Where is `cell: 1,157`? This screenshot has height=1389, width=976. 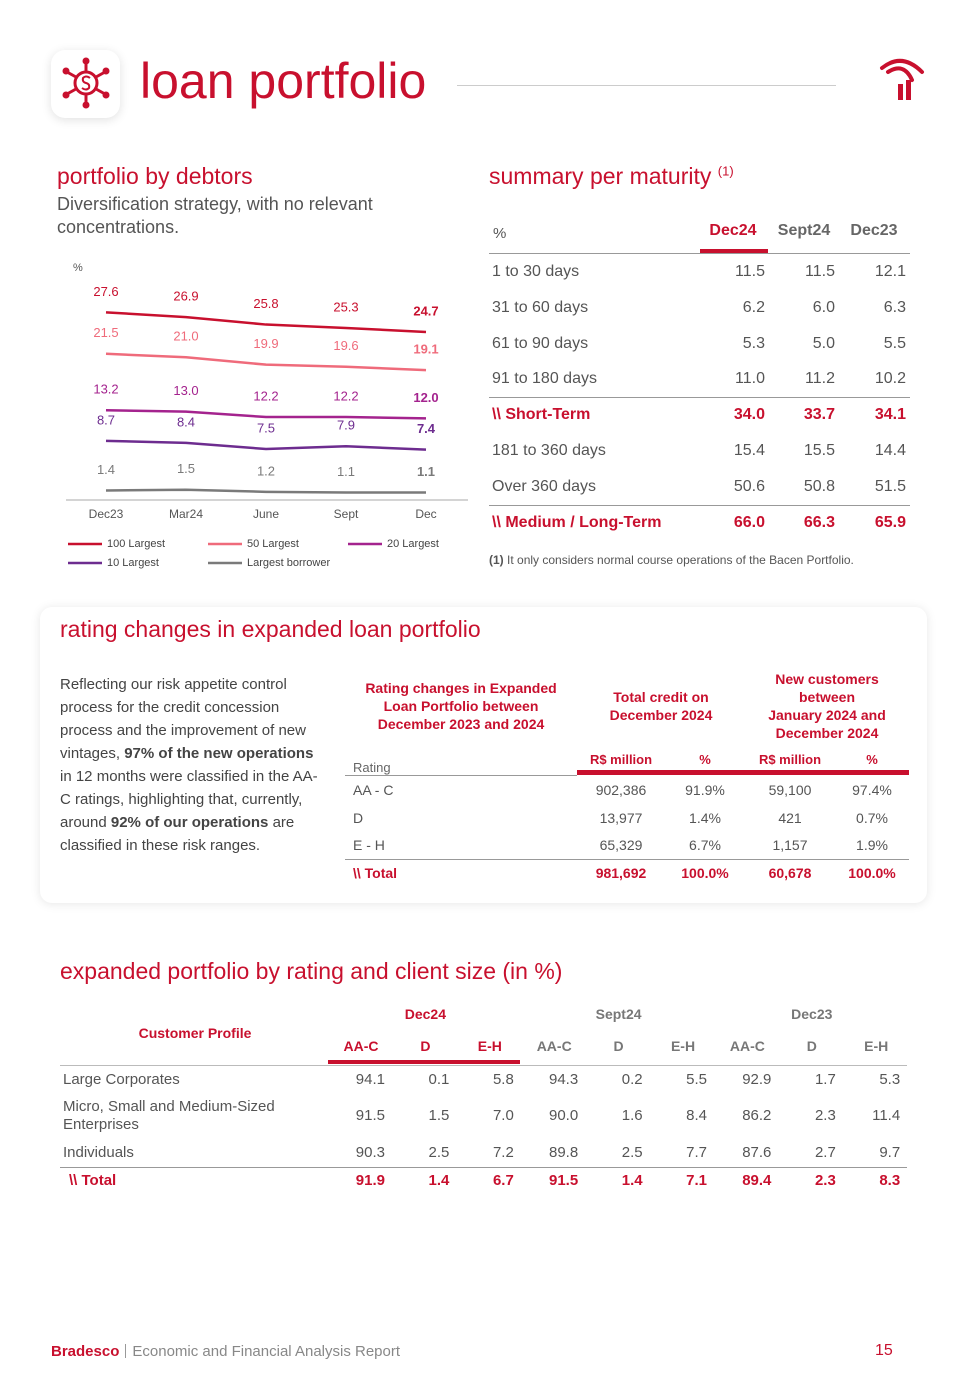
cell: 1,157 is located at coordinates (790, 845).